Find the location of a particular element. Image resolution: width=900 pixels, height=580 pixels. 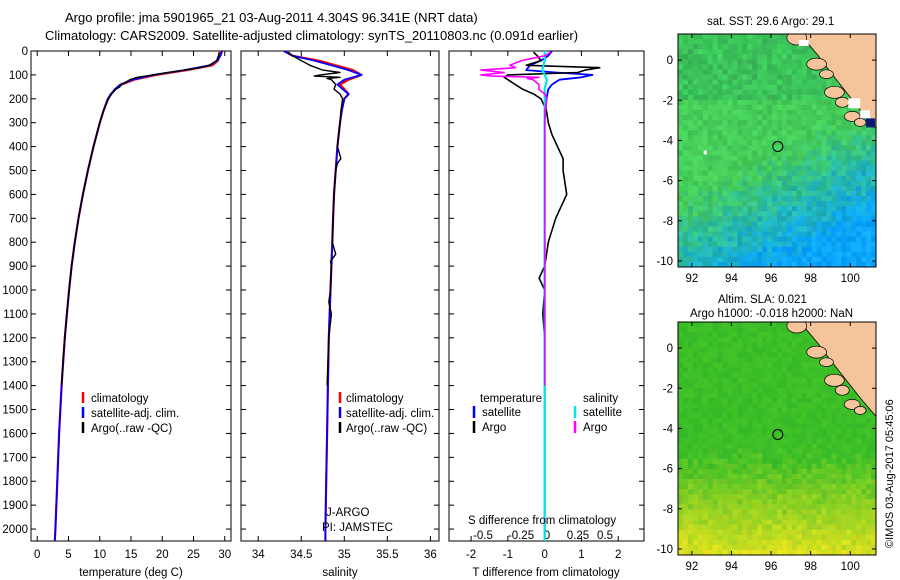

map-frame is located at coordinates (777, 438).